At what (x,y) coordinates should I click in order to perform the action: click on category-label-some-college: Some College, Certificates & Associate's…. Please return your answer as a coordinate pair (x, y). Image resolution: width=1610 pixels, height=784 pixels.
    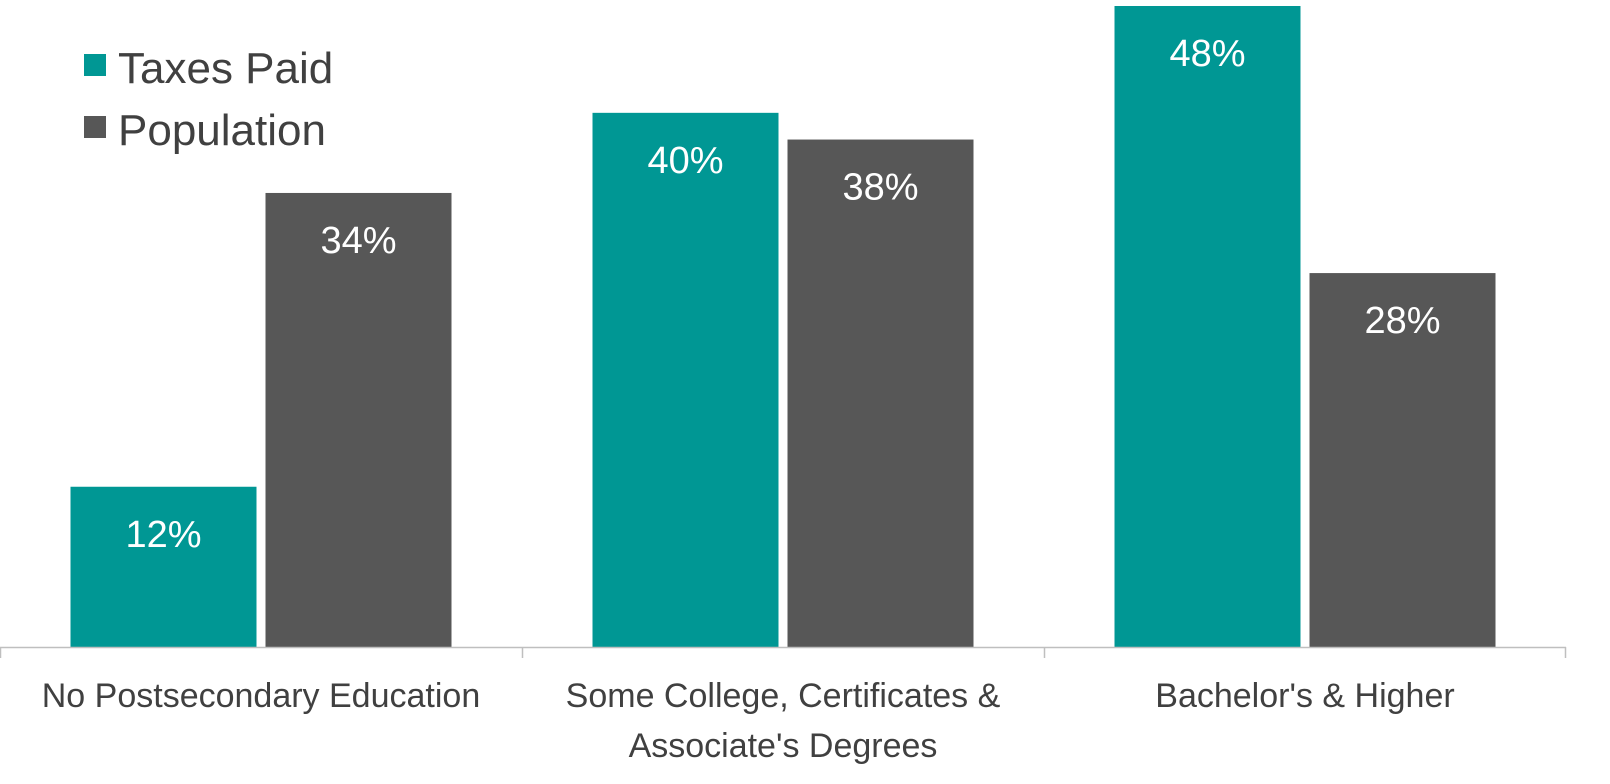
    Looking at the image, I should click on (783, 721).